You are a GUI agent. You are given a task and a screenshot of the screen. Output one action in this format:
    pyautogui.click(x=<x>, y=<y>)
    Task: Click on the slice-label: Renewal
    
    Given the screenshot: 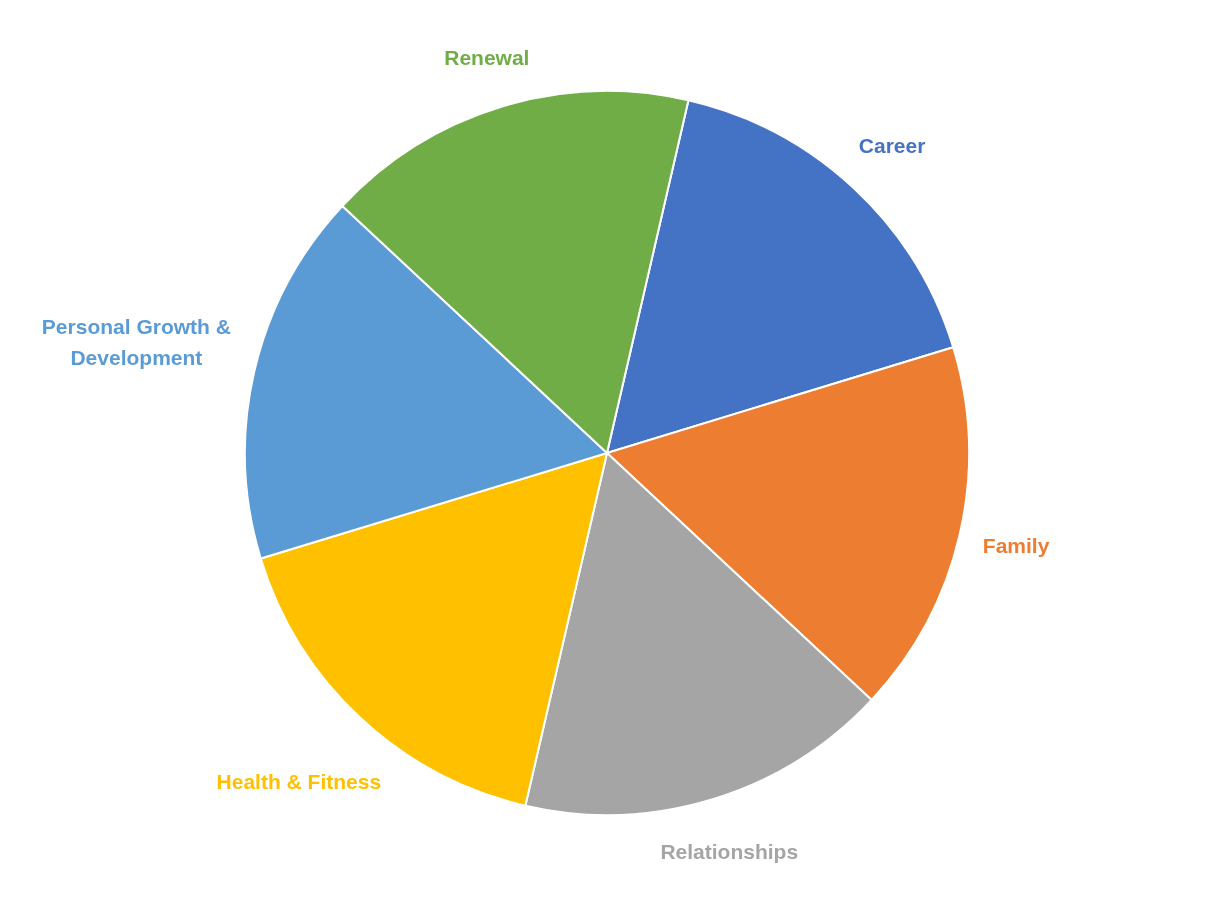 What is the action you would take?
    pyautogui.click(x=487, y=58)
    